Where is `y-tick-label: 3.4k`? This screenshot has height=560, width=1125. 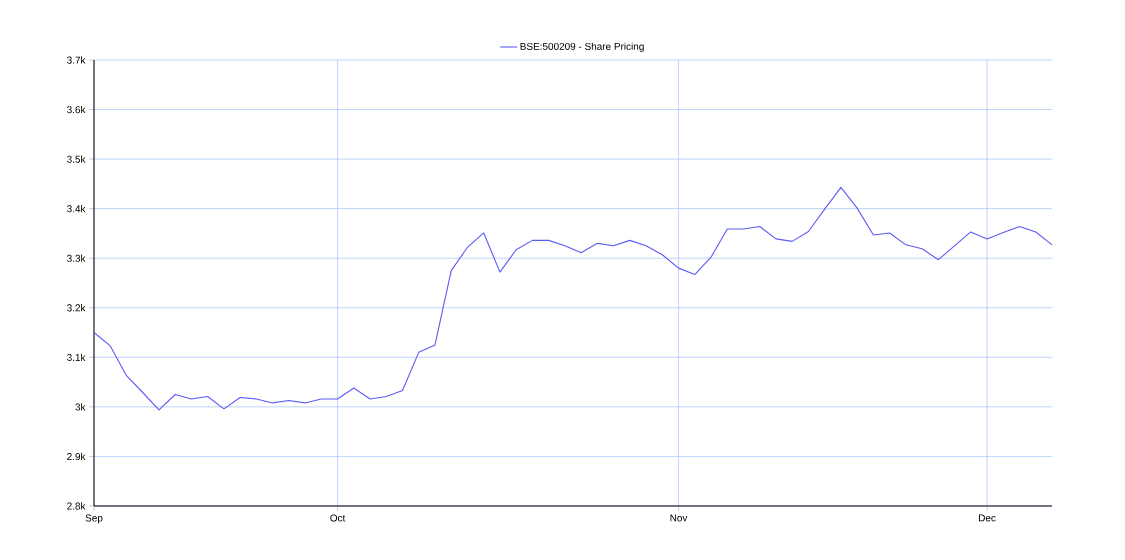
y-tick-label: 3.4k is located at coordinates (76, 209).